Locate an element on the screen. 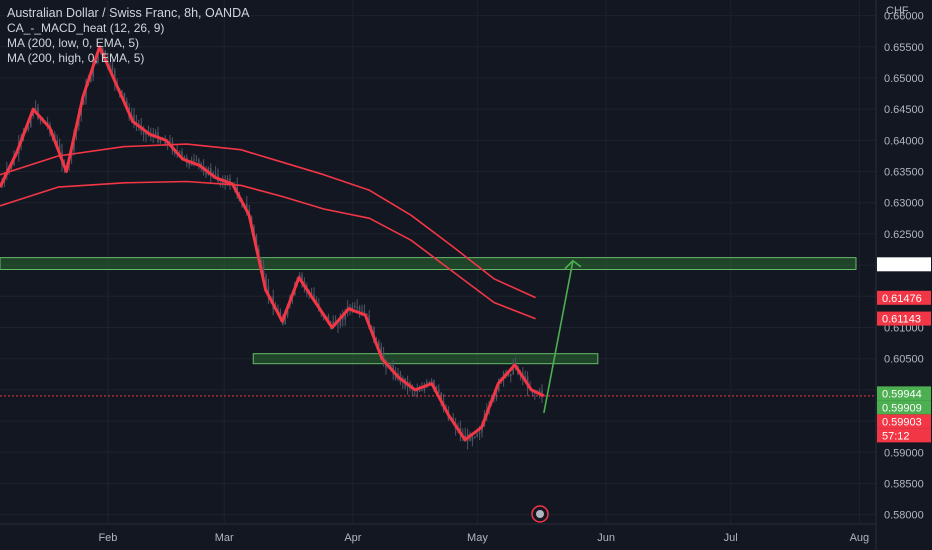 The height and width of the screenshot is (550, 932). indicator-macd: CA_-_MACD_heat (12, 26, 9) is located at coordinates (86, 28).